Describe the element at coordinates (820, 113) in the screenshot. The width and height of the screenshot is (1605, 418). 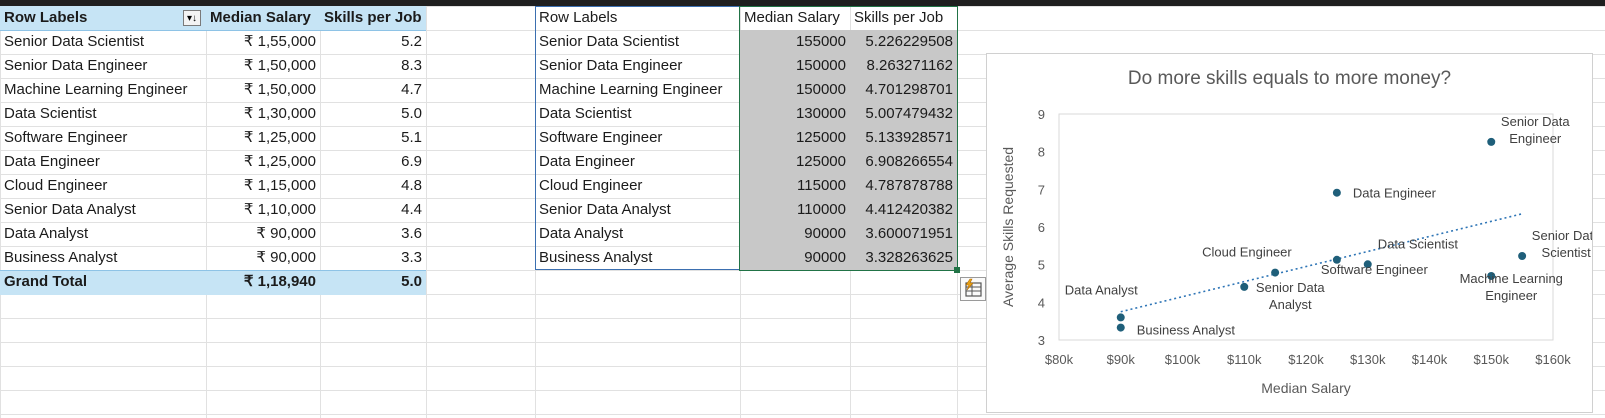
I see `table2-row-salary: 130000` at that location.